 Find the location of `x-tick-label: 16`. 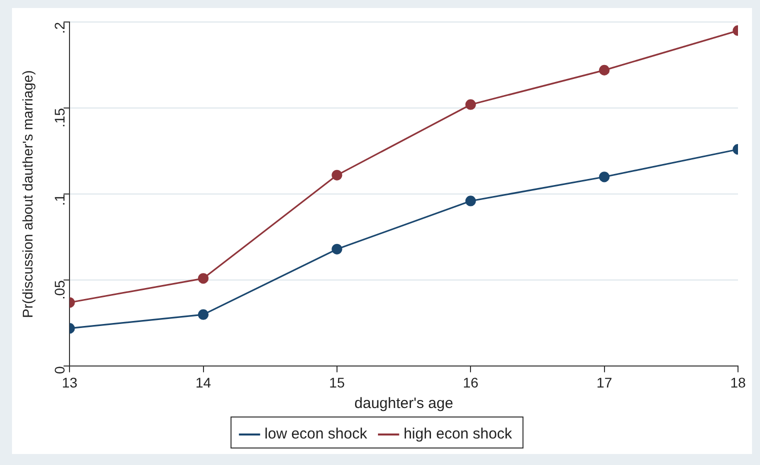

x-tick-label: 16 is located at coordinates (470, 382).